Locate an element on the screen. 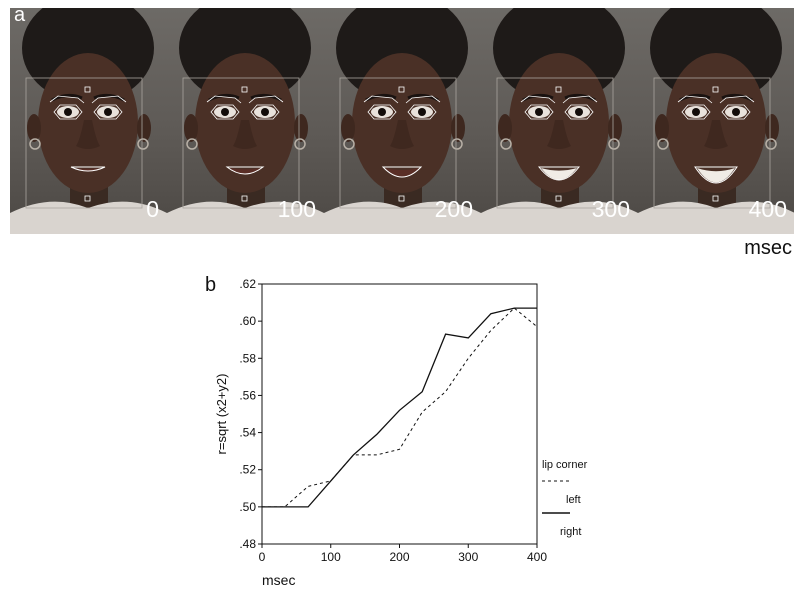 This screenshot has width=794, height=595. series-line-left is located at coordinates (400, 407).